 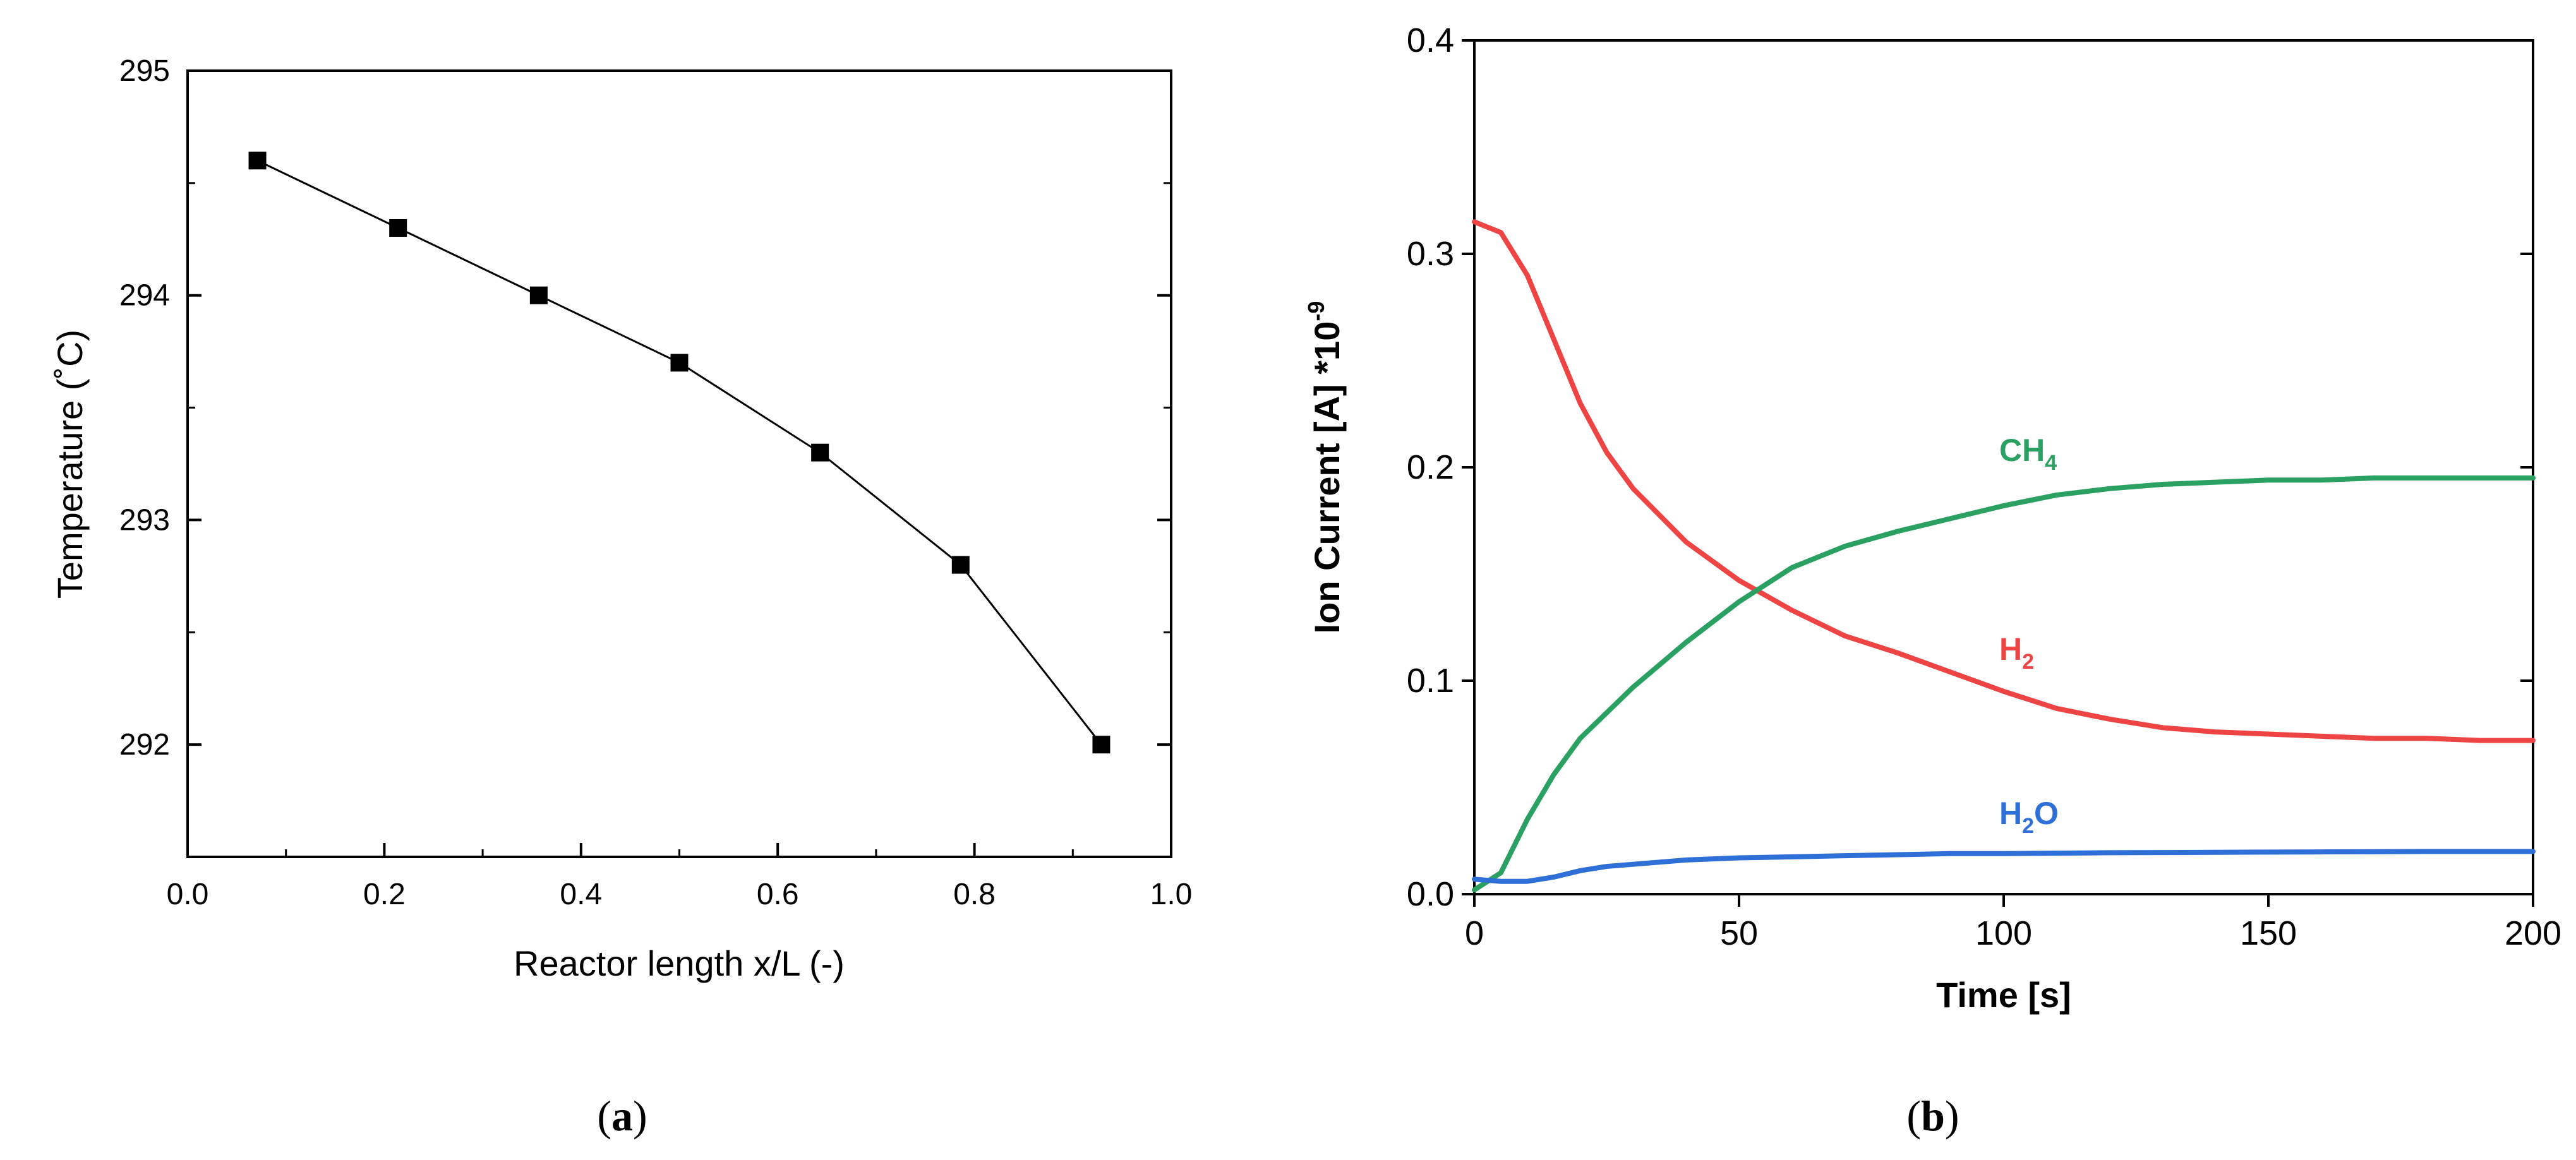 I want to click on panel-b-series-label-h2: H2, so click(x=2016, y=652).